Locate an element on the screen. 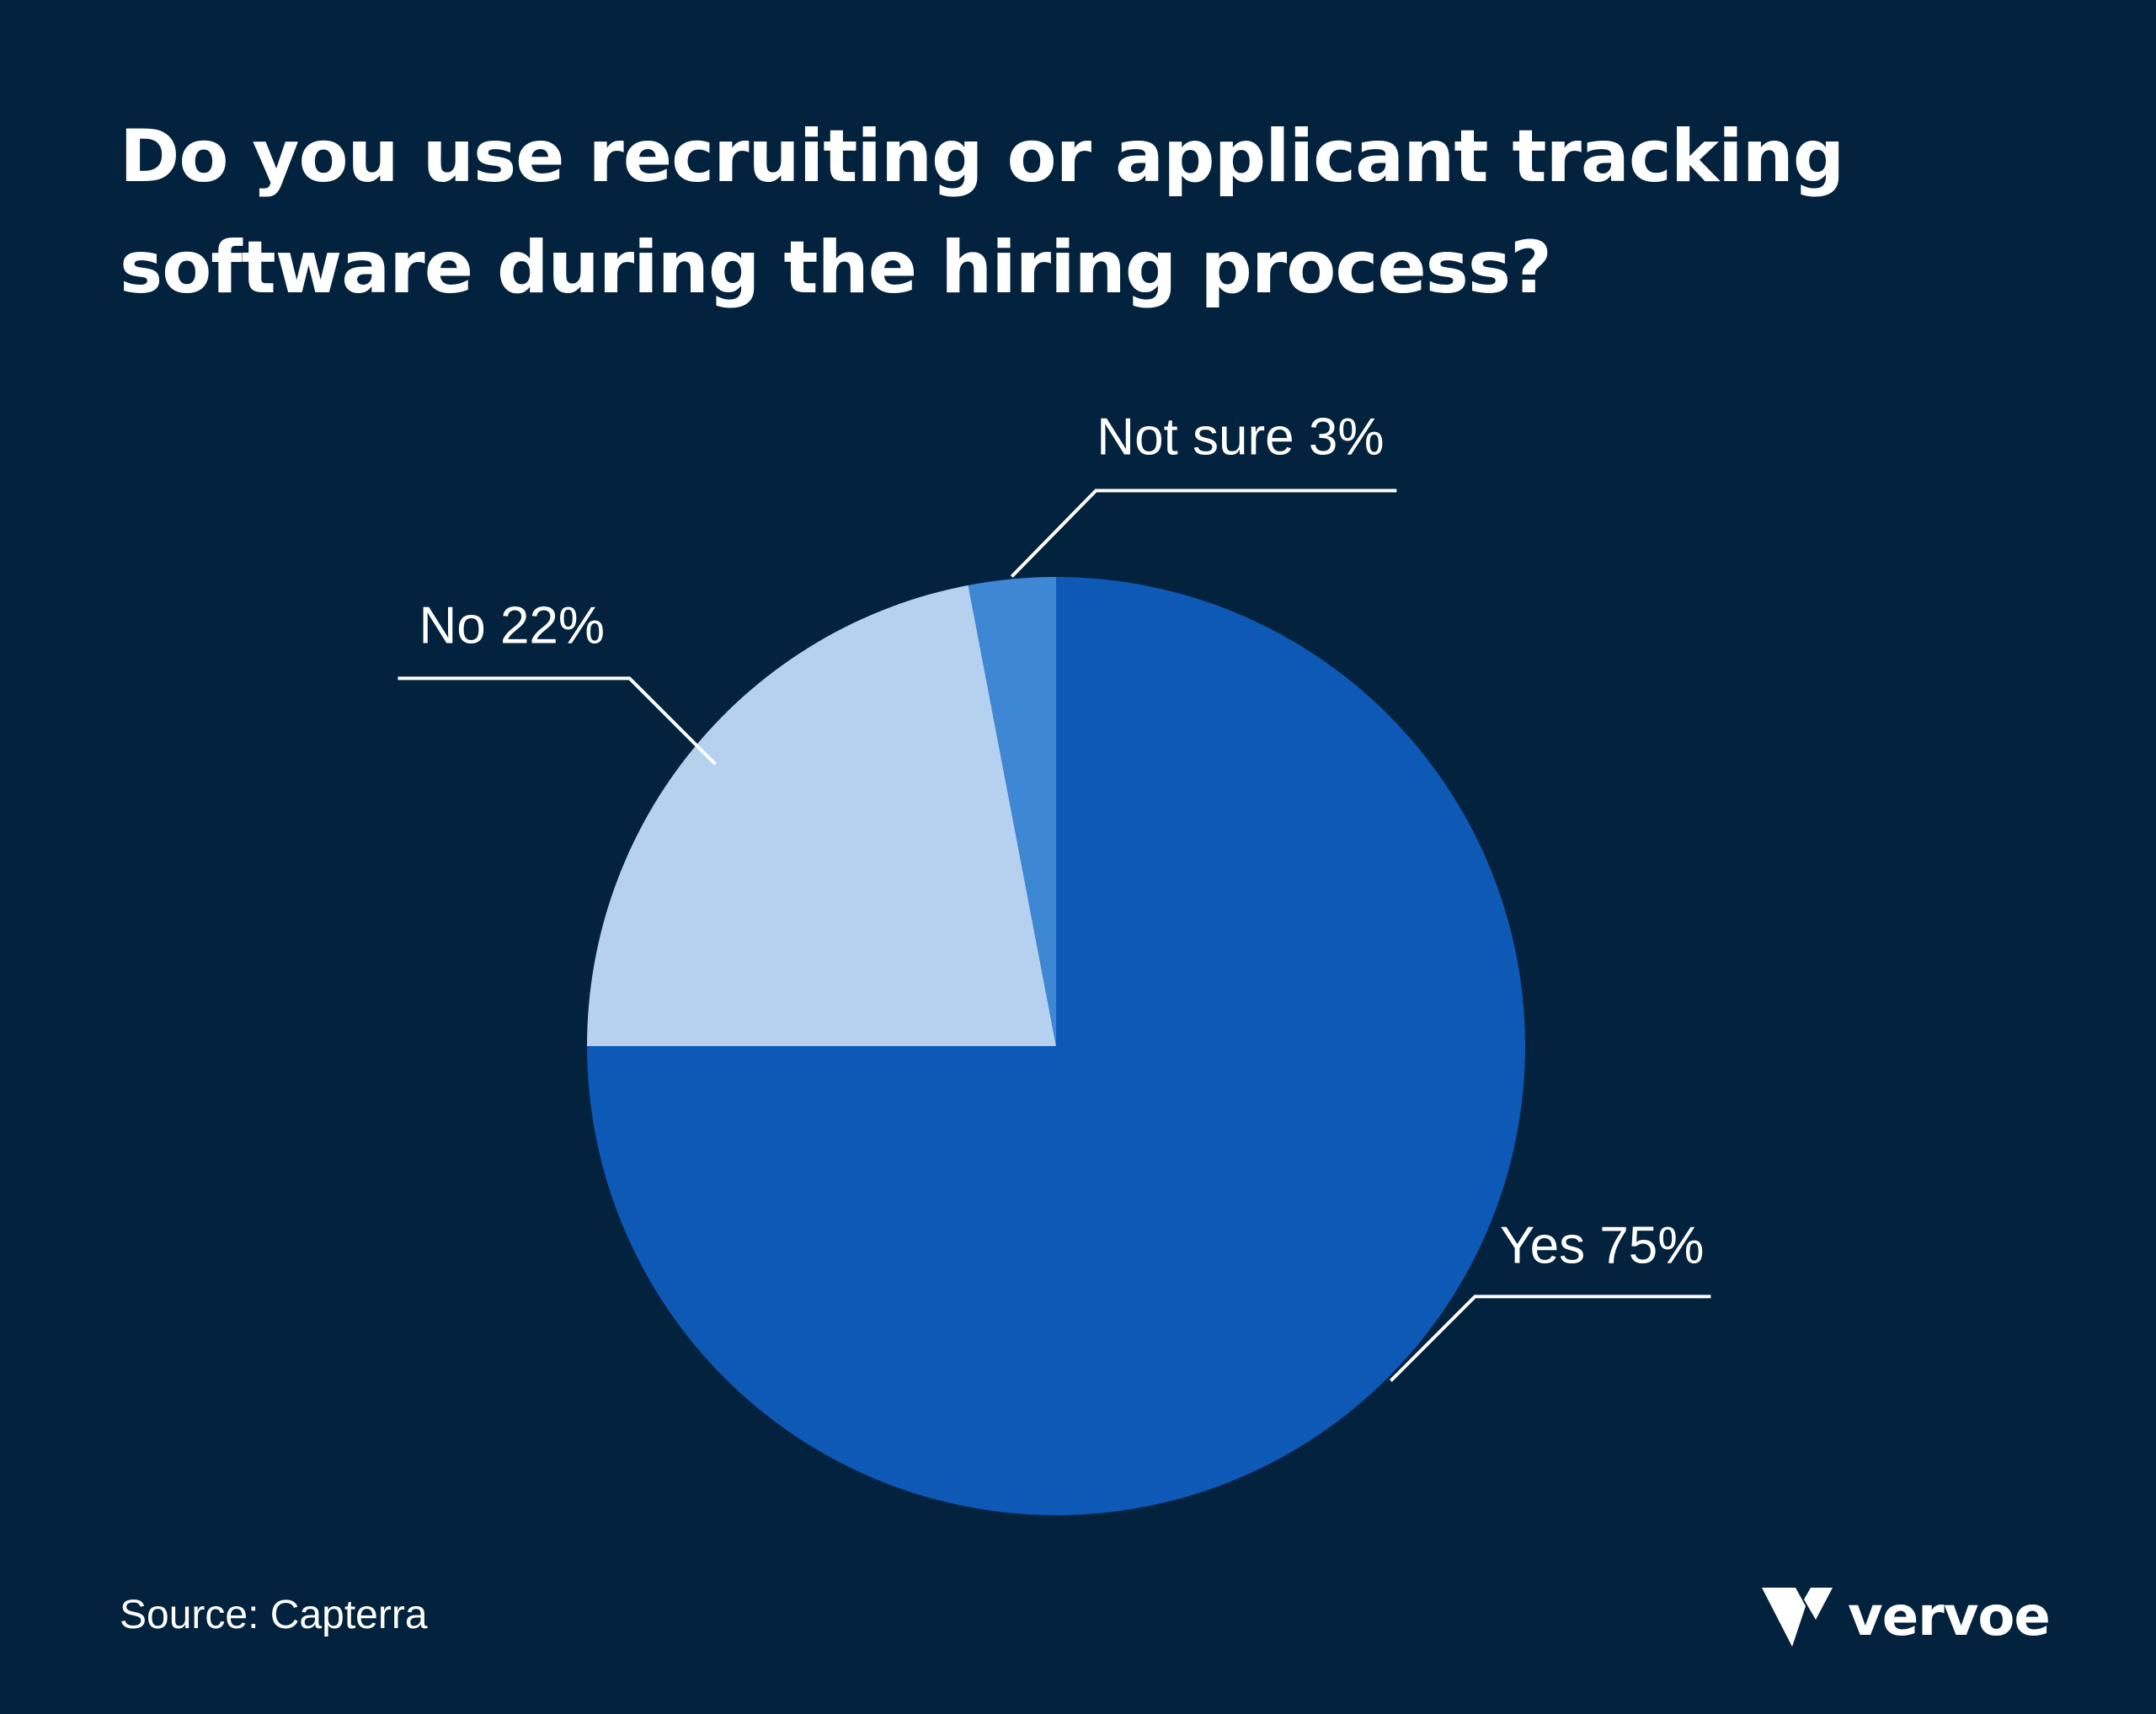 This screenshot has width=2156, height=1714. leader-line-no is located at coordinates (557, 721).